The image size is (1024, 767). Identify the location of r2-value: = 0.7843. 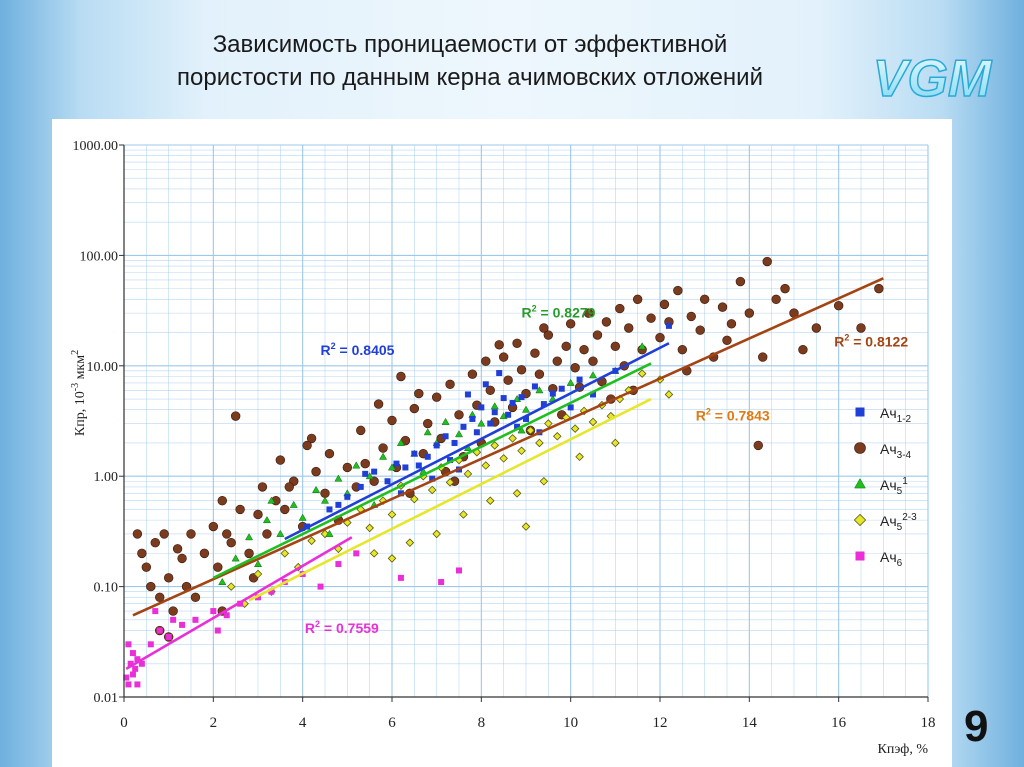
(740, 415).